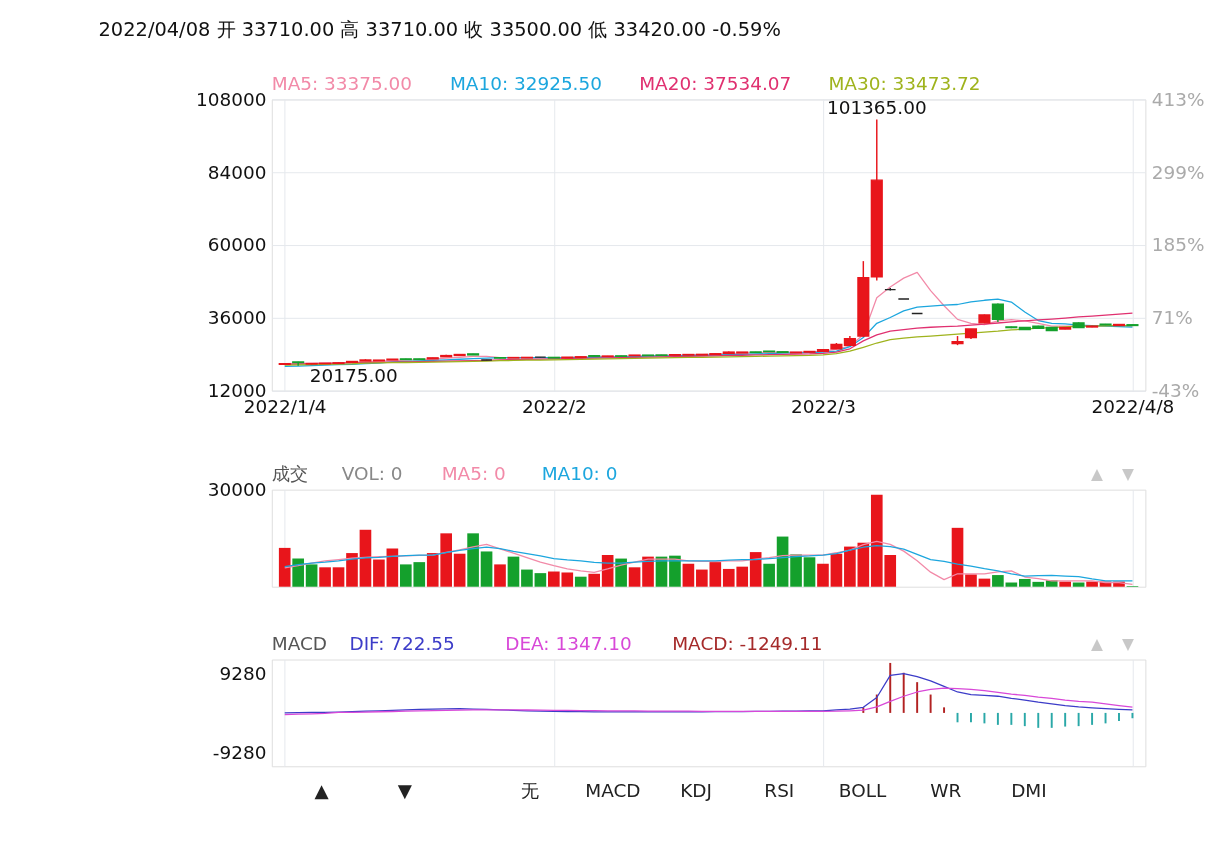  What do you see at coordinates (342, 83) in the screenshot?
I see `text: MA5: 33375.00` at bounding box center [342, 83].